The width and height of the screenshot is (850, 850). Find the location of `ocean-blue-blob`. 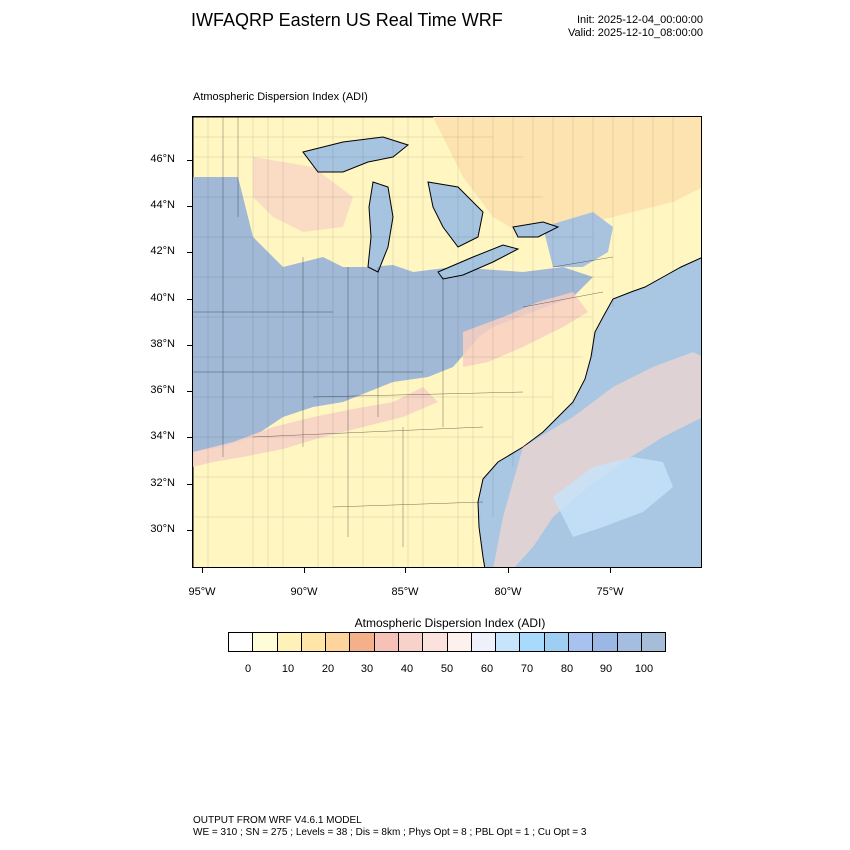

ocean-blue-blob is located at coordinates (613, 497).